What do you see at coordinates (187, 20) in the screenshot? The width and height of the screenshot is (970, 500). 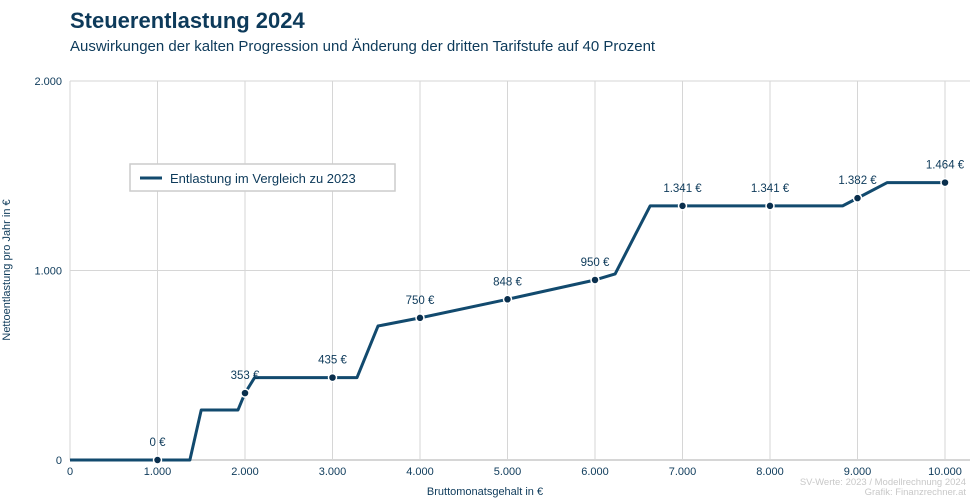 I see `chart-title: Steuerentlastung 2024` at bounding box center [187, 20].